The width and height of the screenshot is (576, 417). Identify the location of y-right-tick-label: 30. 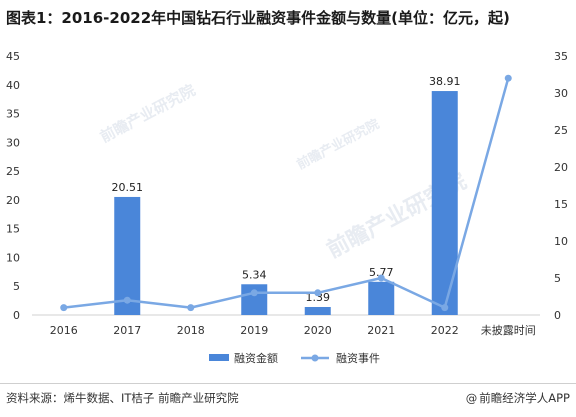
(561, 93).